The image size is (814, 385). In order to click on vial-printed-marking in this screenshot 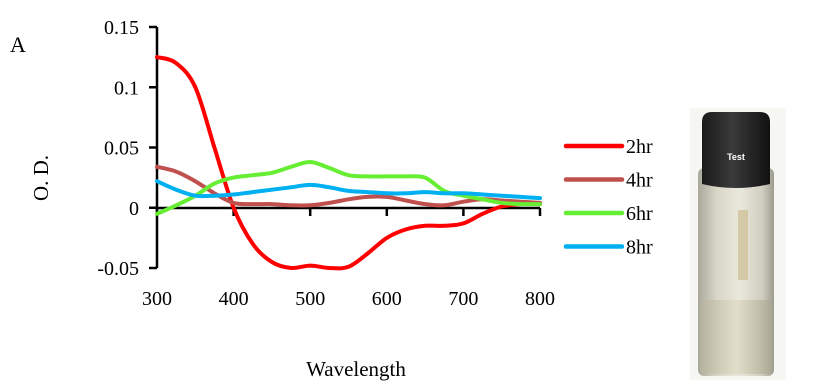, I will do `click(743, 245)`.